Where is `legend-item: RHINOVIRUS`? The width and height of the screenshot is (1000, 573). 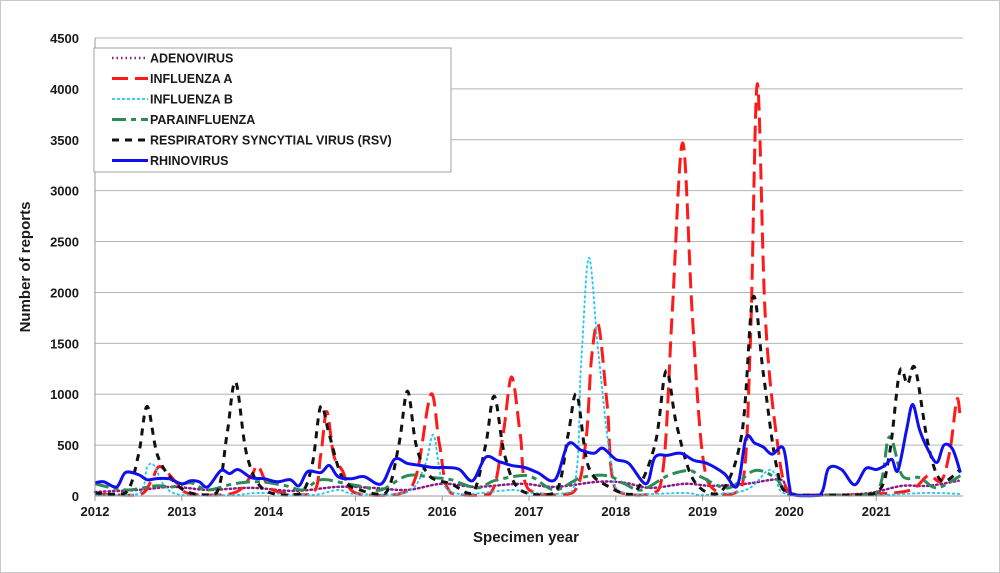 legend-item: RHINOVIRUS is located at coordinates (170, 161).